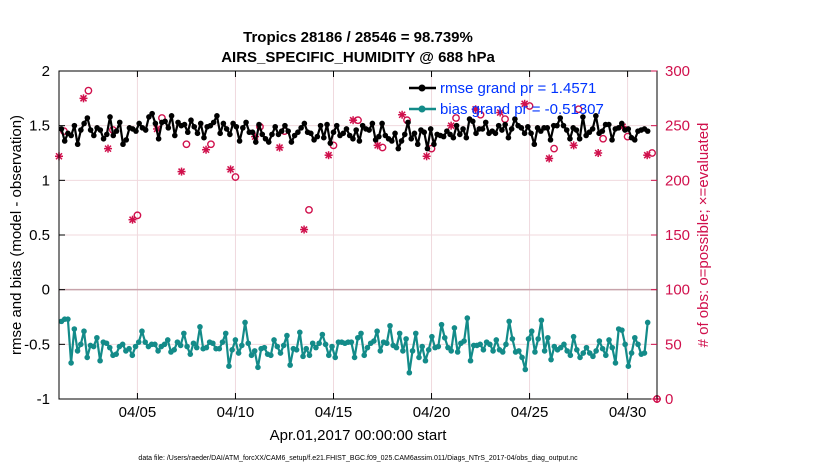 The image size is (830, 470). What do you see at coordinates (16, 235) in the screenshot?
I see `y-axis-label: rmse and bias (model - observation)` at bounding box center [16, 235].